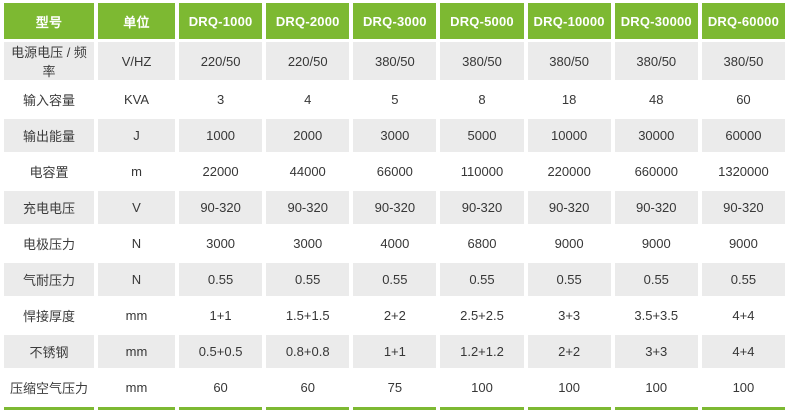 The height and width of the screenshot is (413, 789). What do you see at coordinates (308, 21) in the screenshot?
I see `col-header-drq-2000: DRQ-2000` at bounding box center [308, 21].